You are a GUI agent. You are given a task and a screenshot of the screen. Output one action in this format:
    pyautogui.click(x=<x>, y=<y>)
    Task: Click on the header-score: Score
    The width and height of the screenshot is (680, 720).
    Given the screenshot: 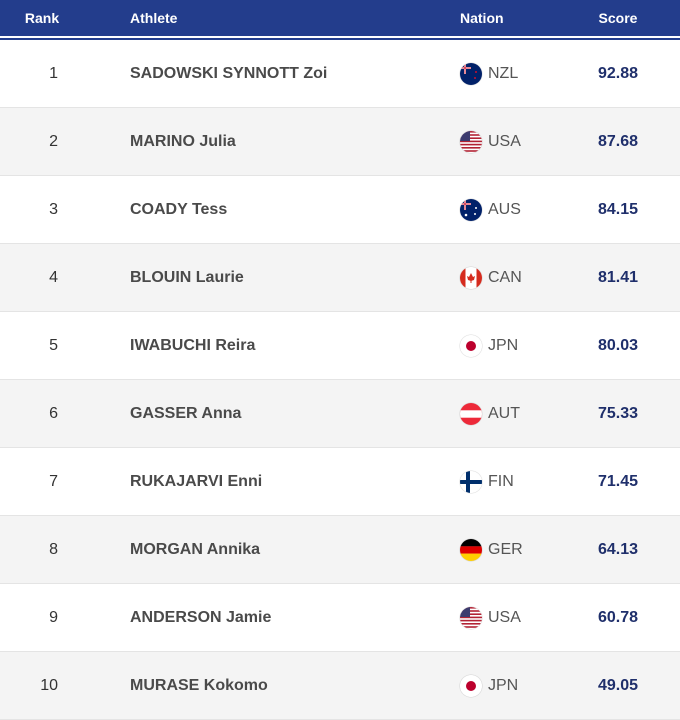 What is the action you would take?
    pyautogui.click(x=618, y=18)
    